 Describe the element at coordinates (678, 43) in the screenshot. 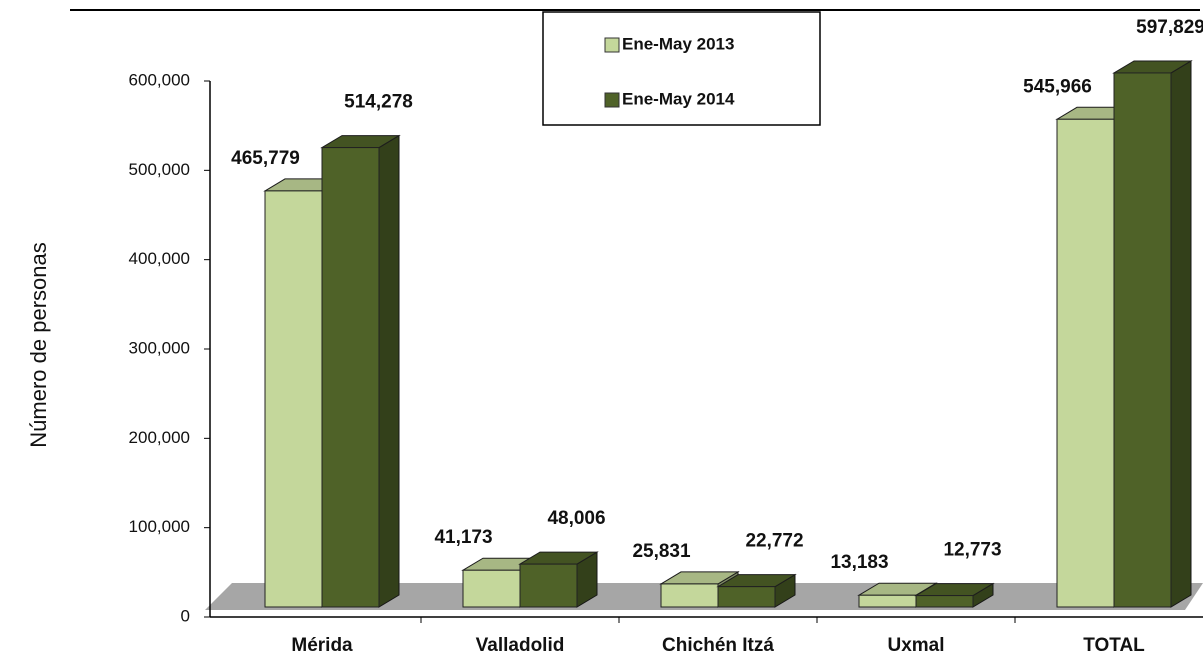

I see `legend-label: Ene-May 2013` at that location.